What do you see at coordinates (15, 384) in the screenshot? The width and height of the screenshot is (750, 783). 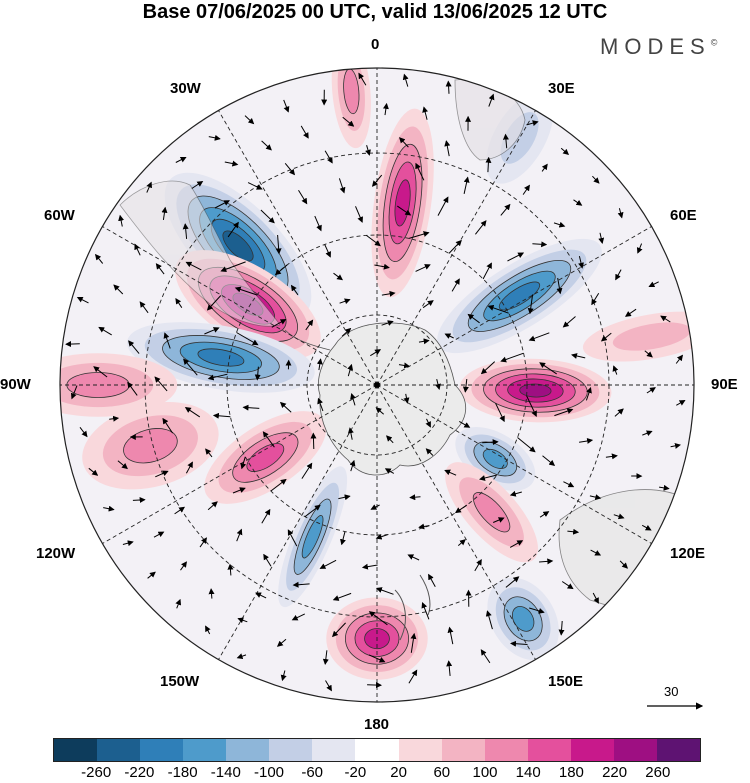 I see `lon-label-90w: 90W` at bounding box center [15, 384].